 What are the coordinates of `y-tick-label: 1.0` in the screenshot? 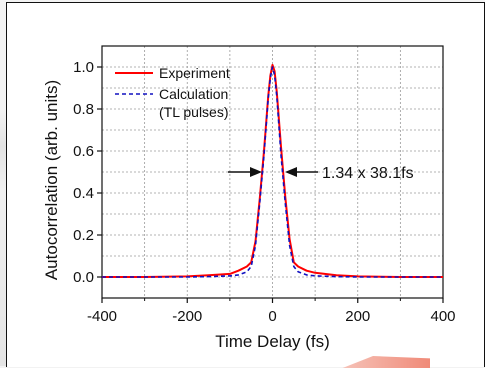 It's located at (83, 67).